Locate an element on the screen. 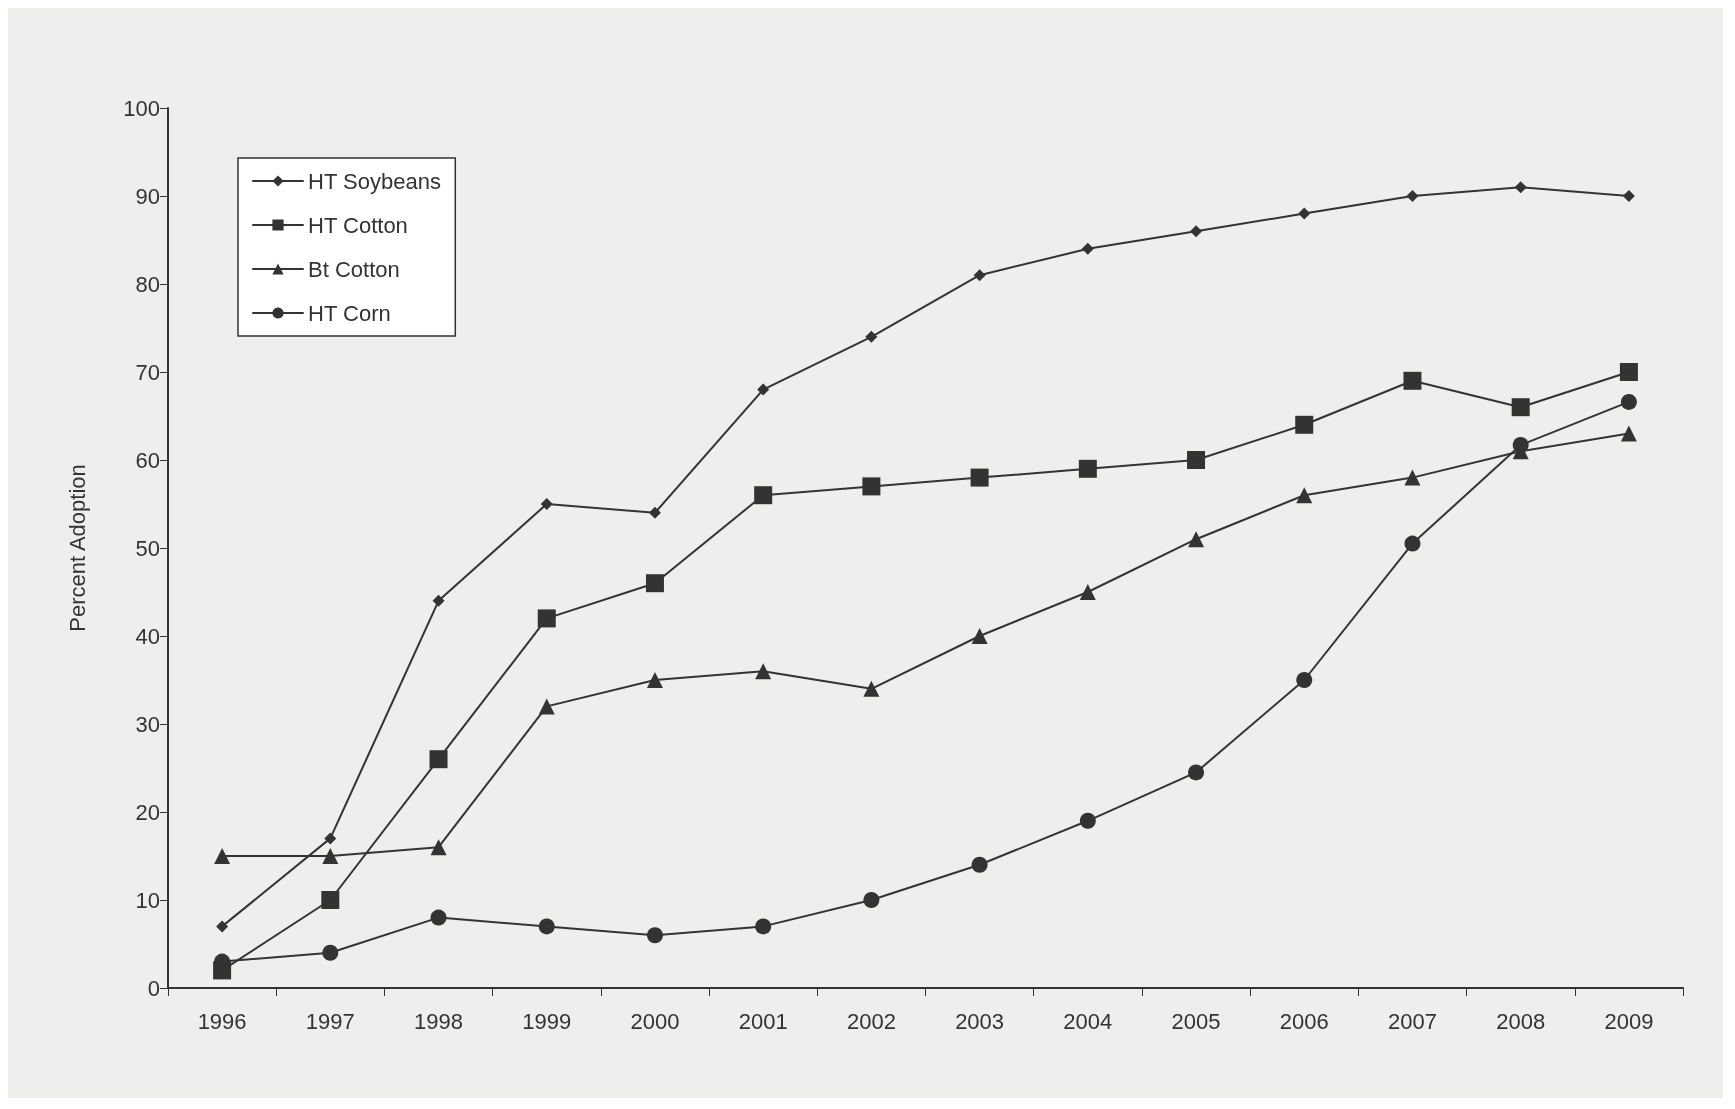 This screenshot has width=1735, height=1109. y-tick-label: 80 is located at coordinates (147, 284).